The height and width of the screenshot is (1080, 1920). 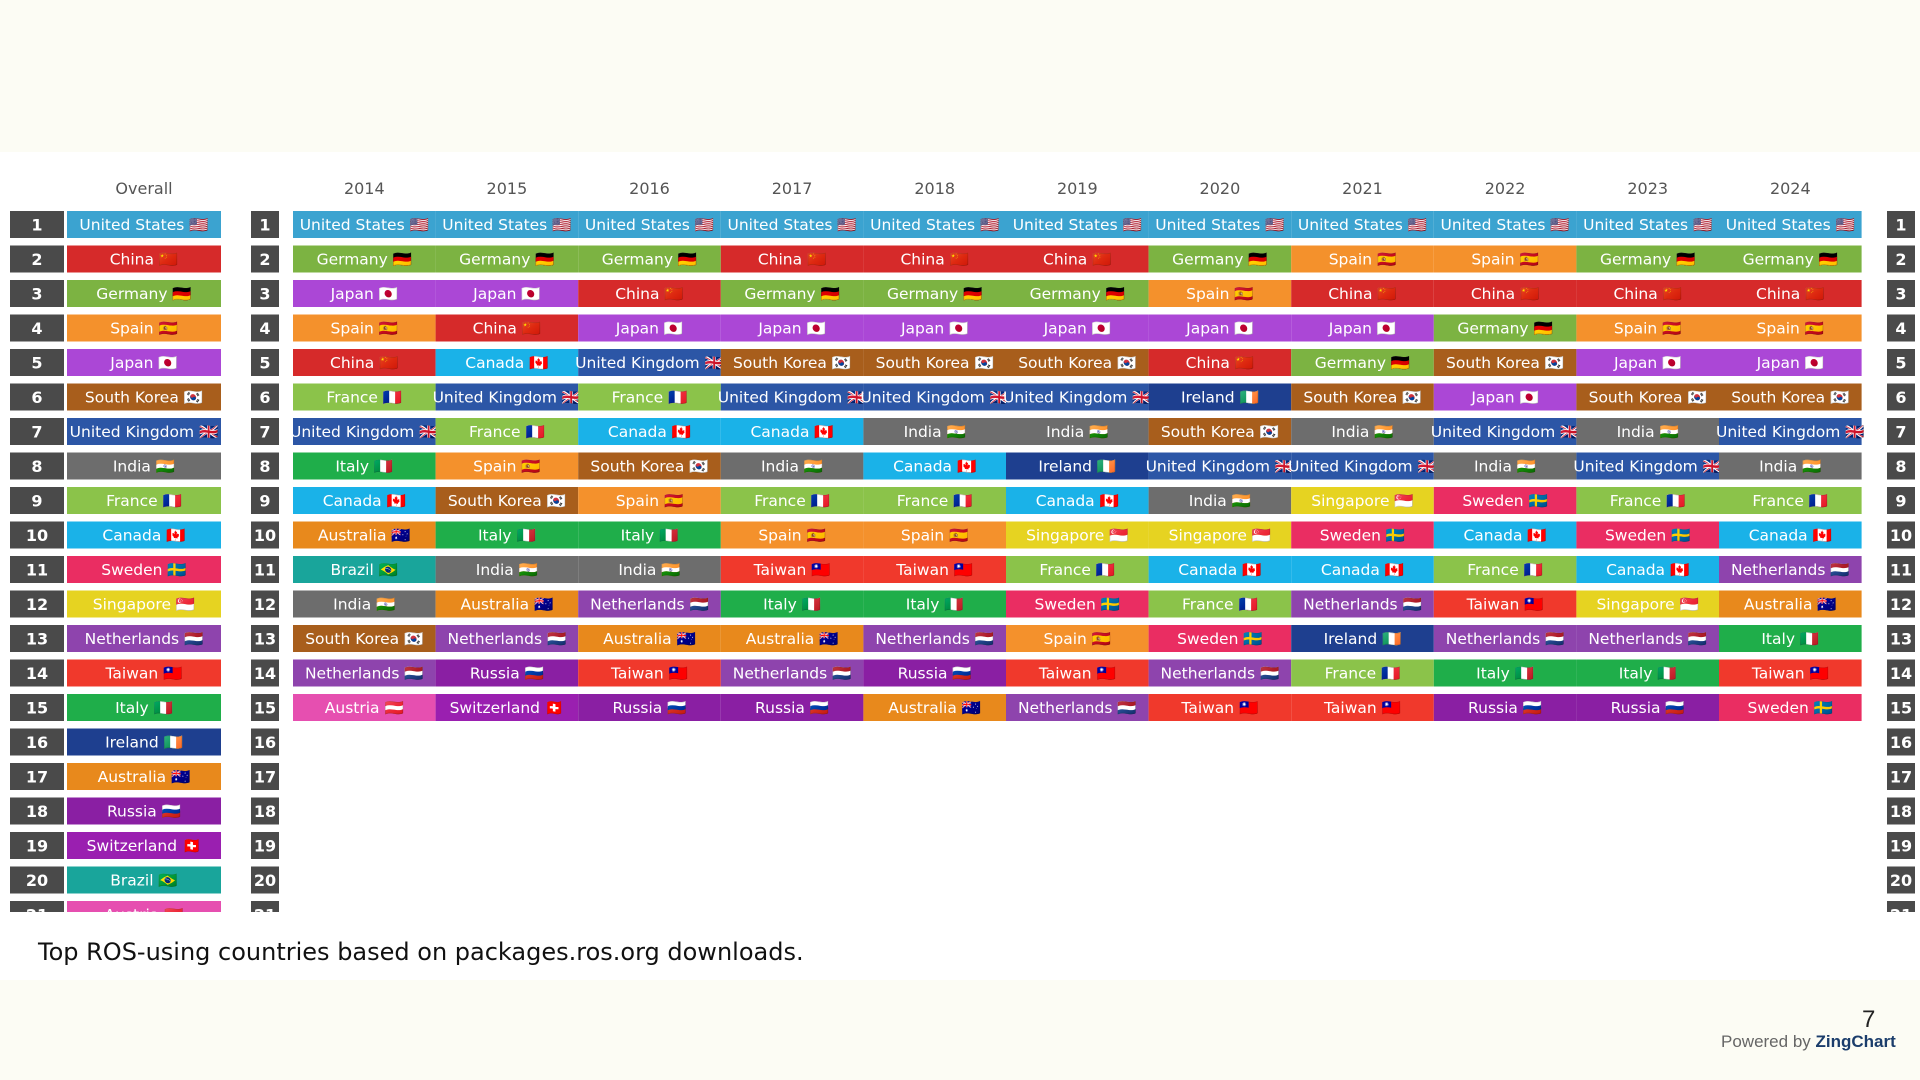 I want to click on cell-2024-rank-15: Sweden 🇸🇪, so click(x=1790, y=707).